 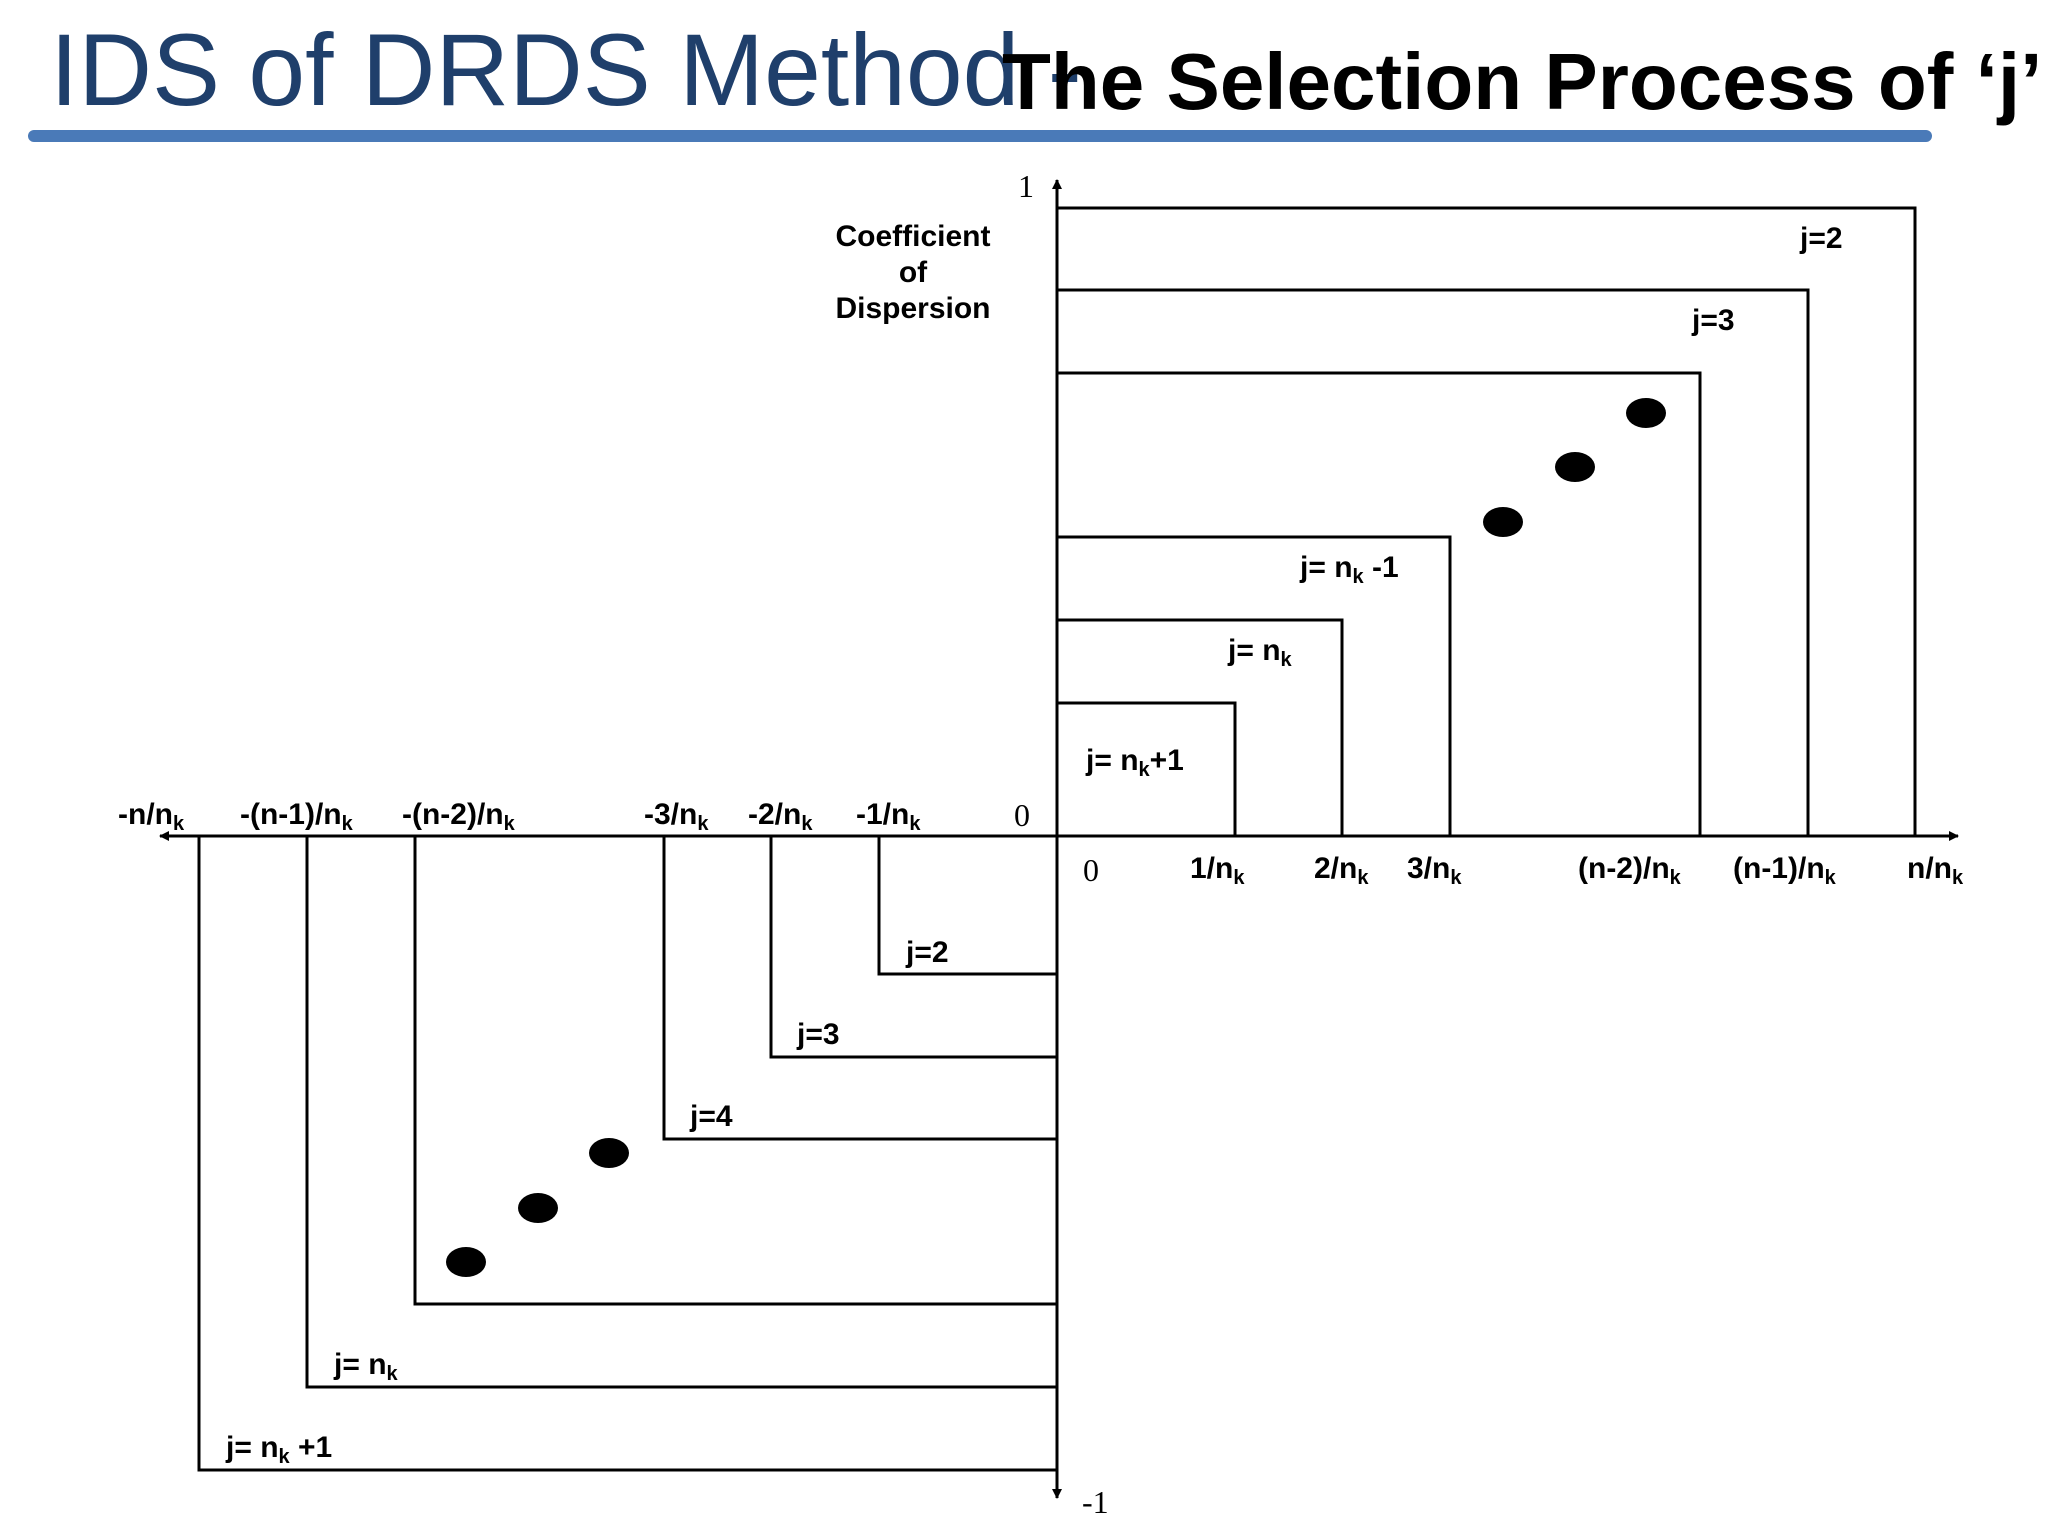 What do you see at coordinates (1381, 567) in the screenshot?
I see `label-suffix: -1` at bounding box center [1381, 567].